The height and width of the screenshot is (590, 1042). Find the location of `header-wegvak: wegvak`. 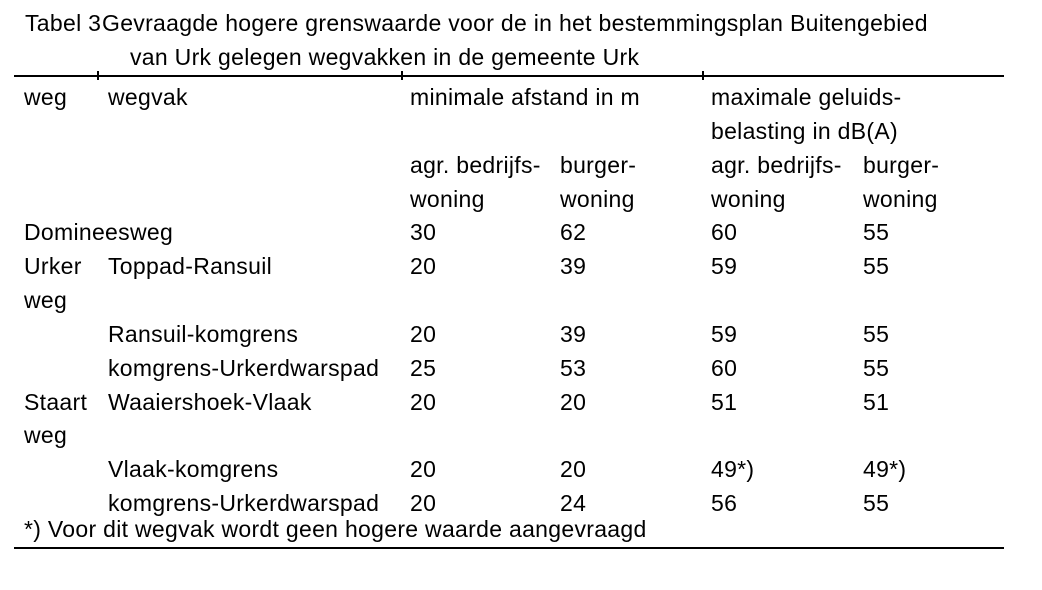

header-wegvak: wegvak is located at coordinates (148, 97).